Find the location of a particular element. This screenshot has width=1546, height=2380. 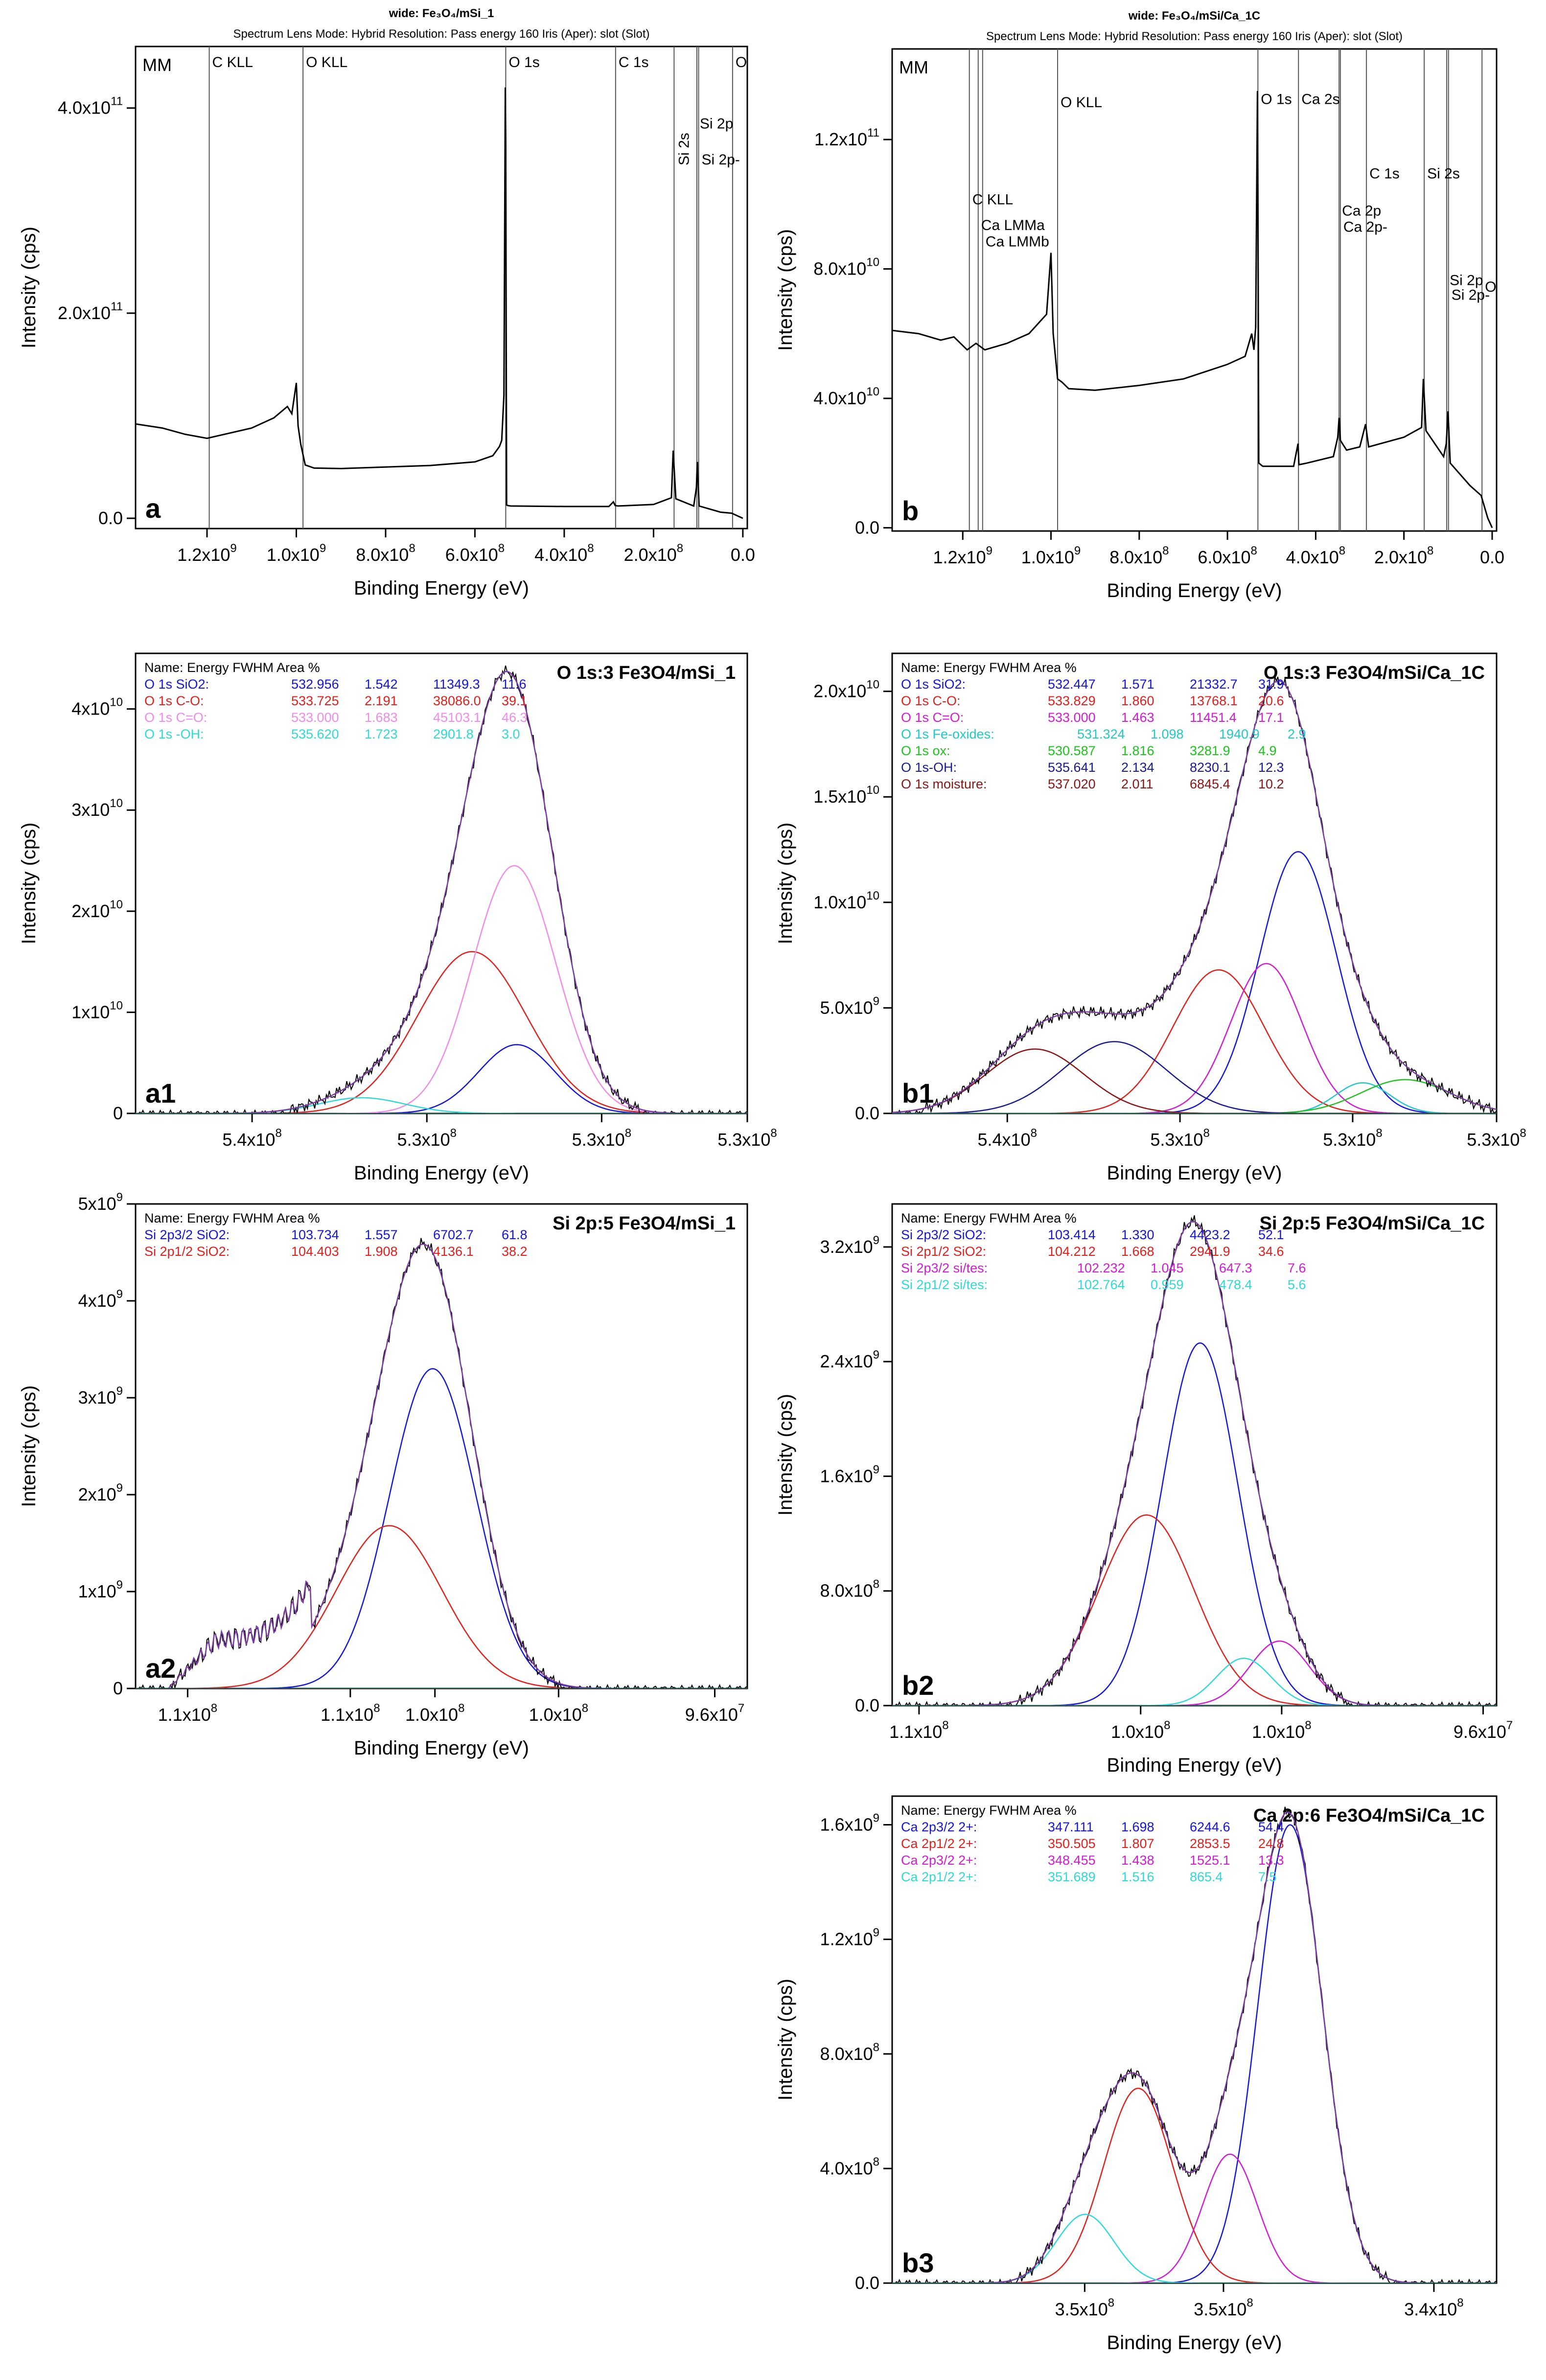

legend-area: 11349.3 is located at coordinates (456, 684).